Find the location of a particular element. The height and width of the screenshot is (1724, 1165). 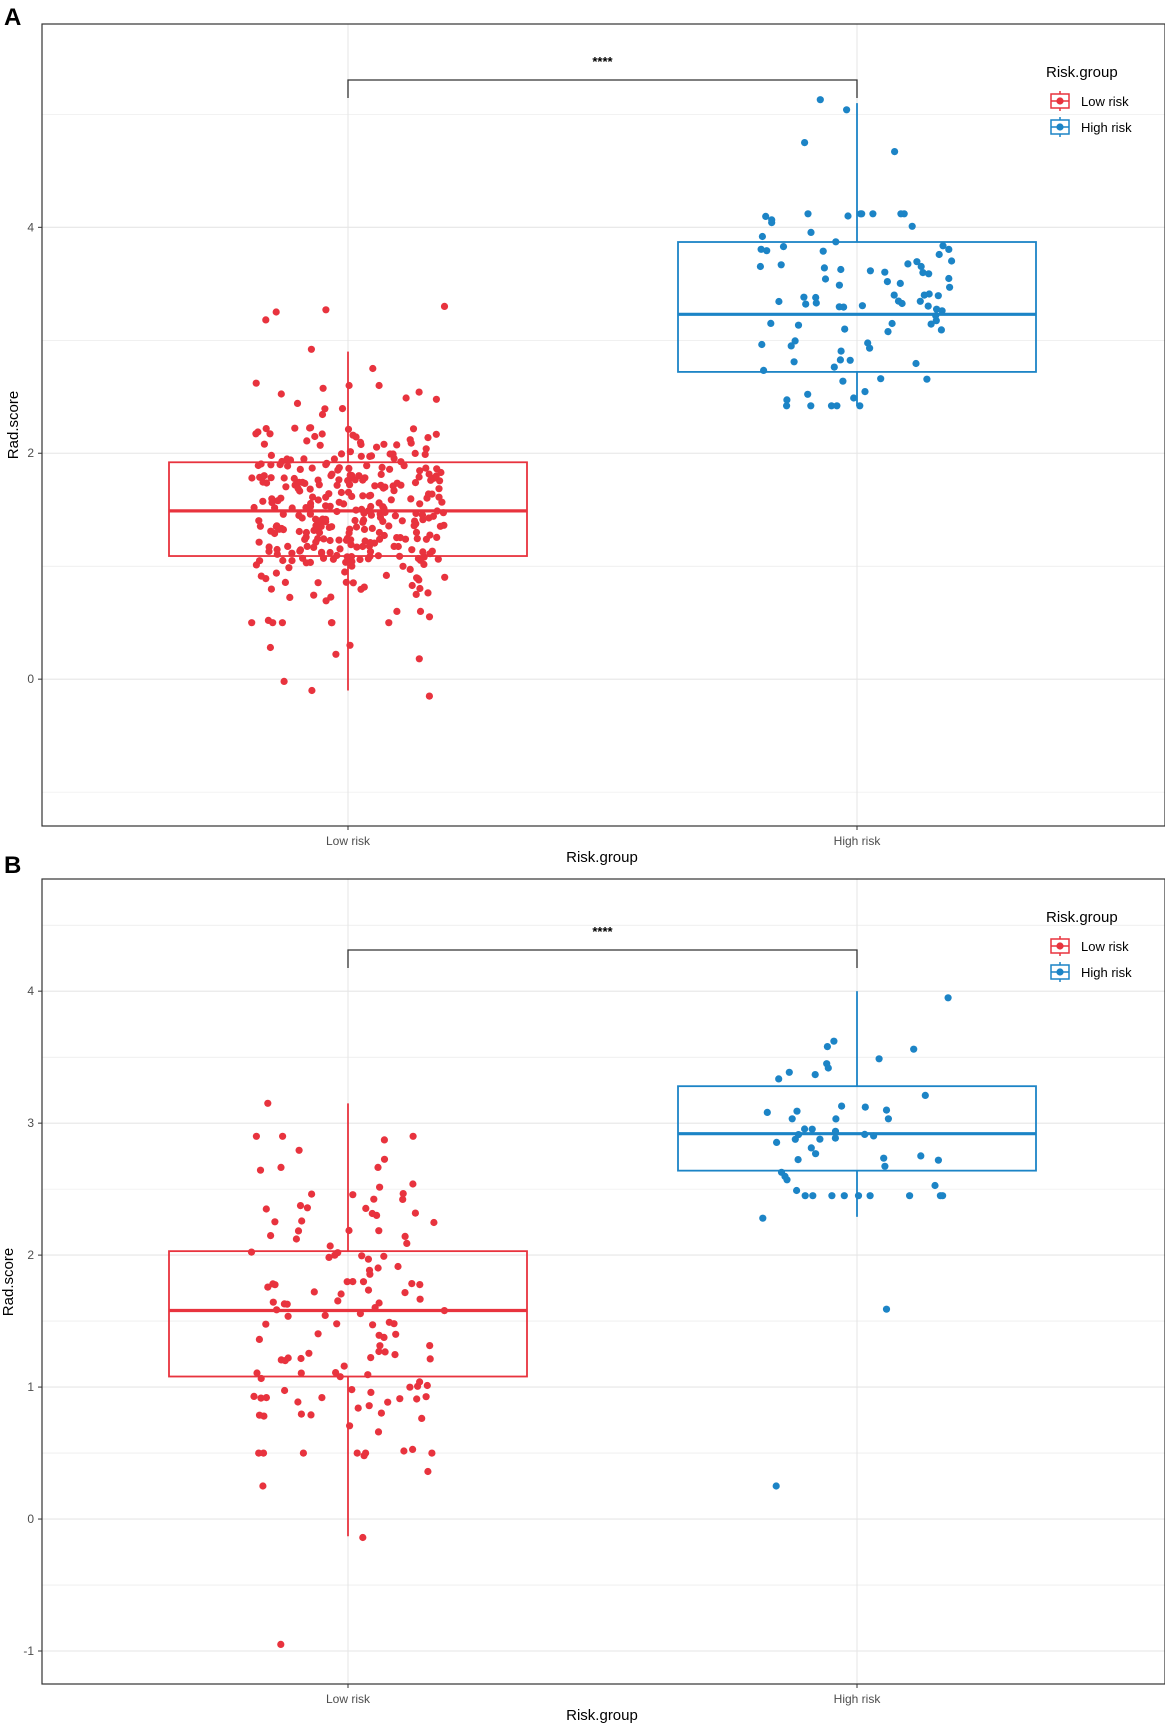

box-iqr is located at coordinates (857, 1128).